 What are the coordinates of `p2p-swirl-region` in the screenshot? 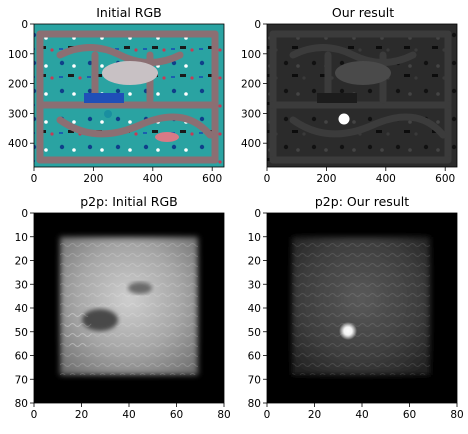 It's located at (78, 330).